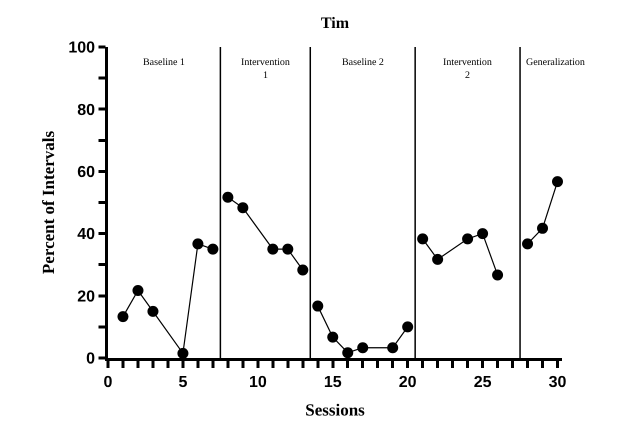  What do you see at coordinates (335, 23) in the screenshot?
I see `chart-title: Tim` at bounding box center [335, 23].